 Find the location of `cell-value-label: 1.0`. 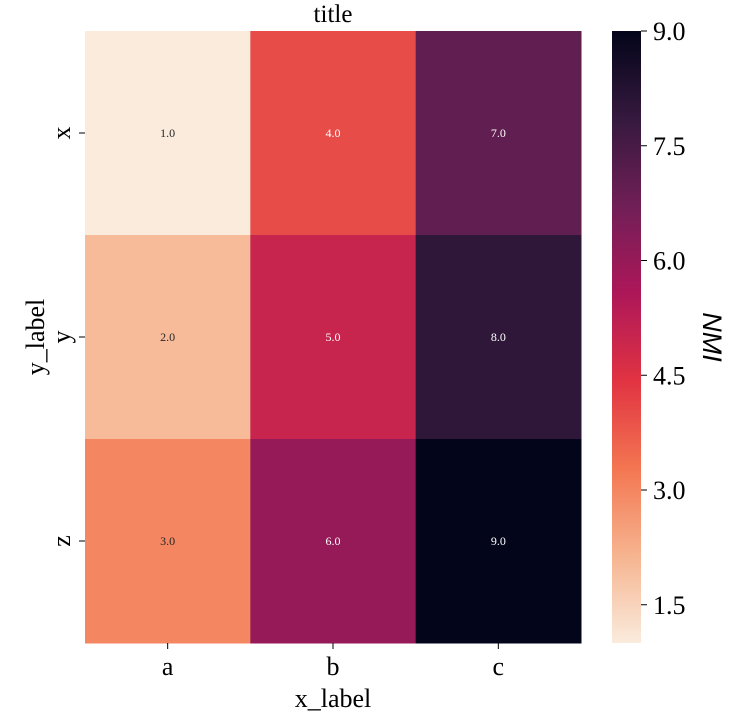

cell-value-label: 1.0 is located at coordinates (167, 133).